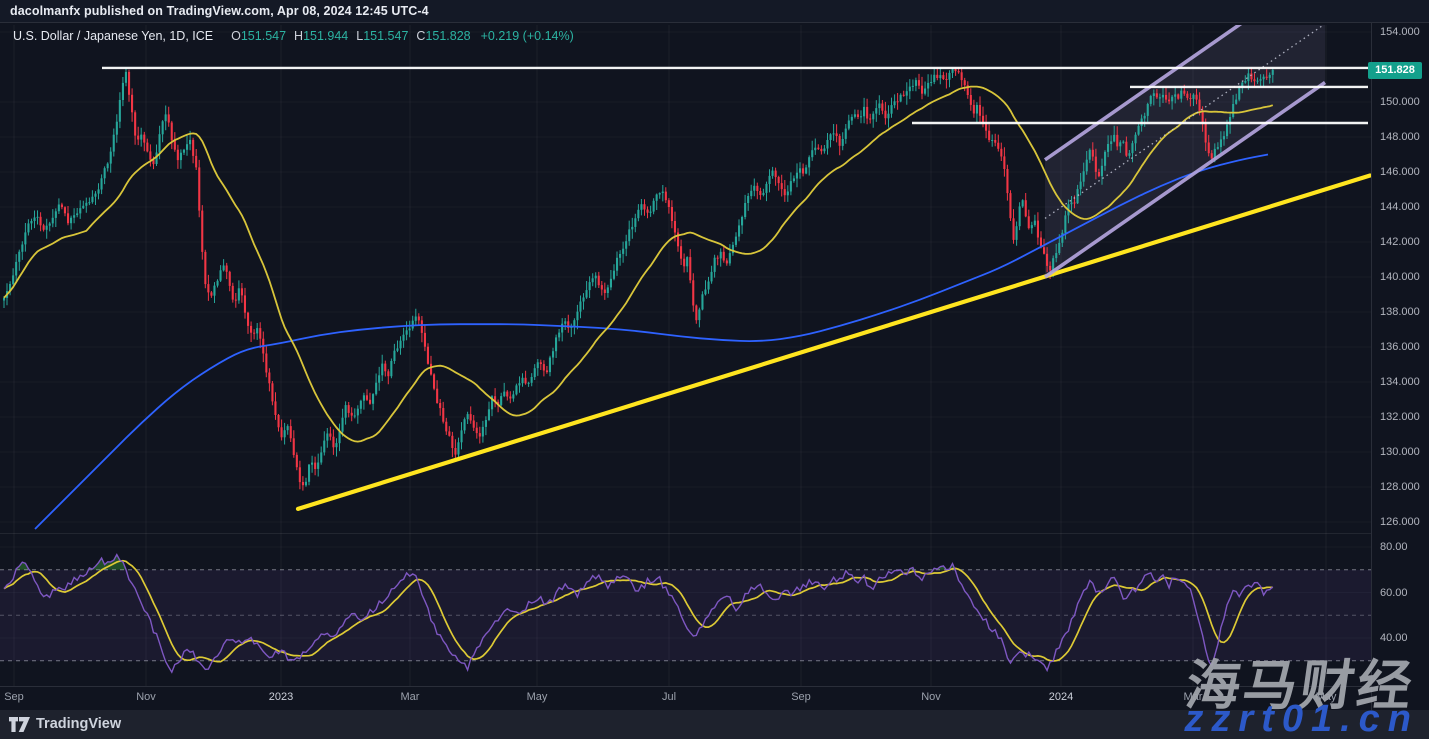 The width and height of the screenshot is (1429, 739). I want to click on time-axis: Sep Nov 2023 Mar May Jul Sep Nov 2024 Mar May, so click(685, 698).